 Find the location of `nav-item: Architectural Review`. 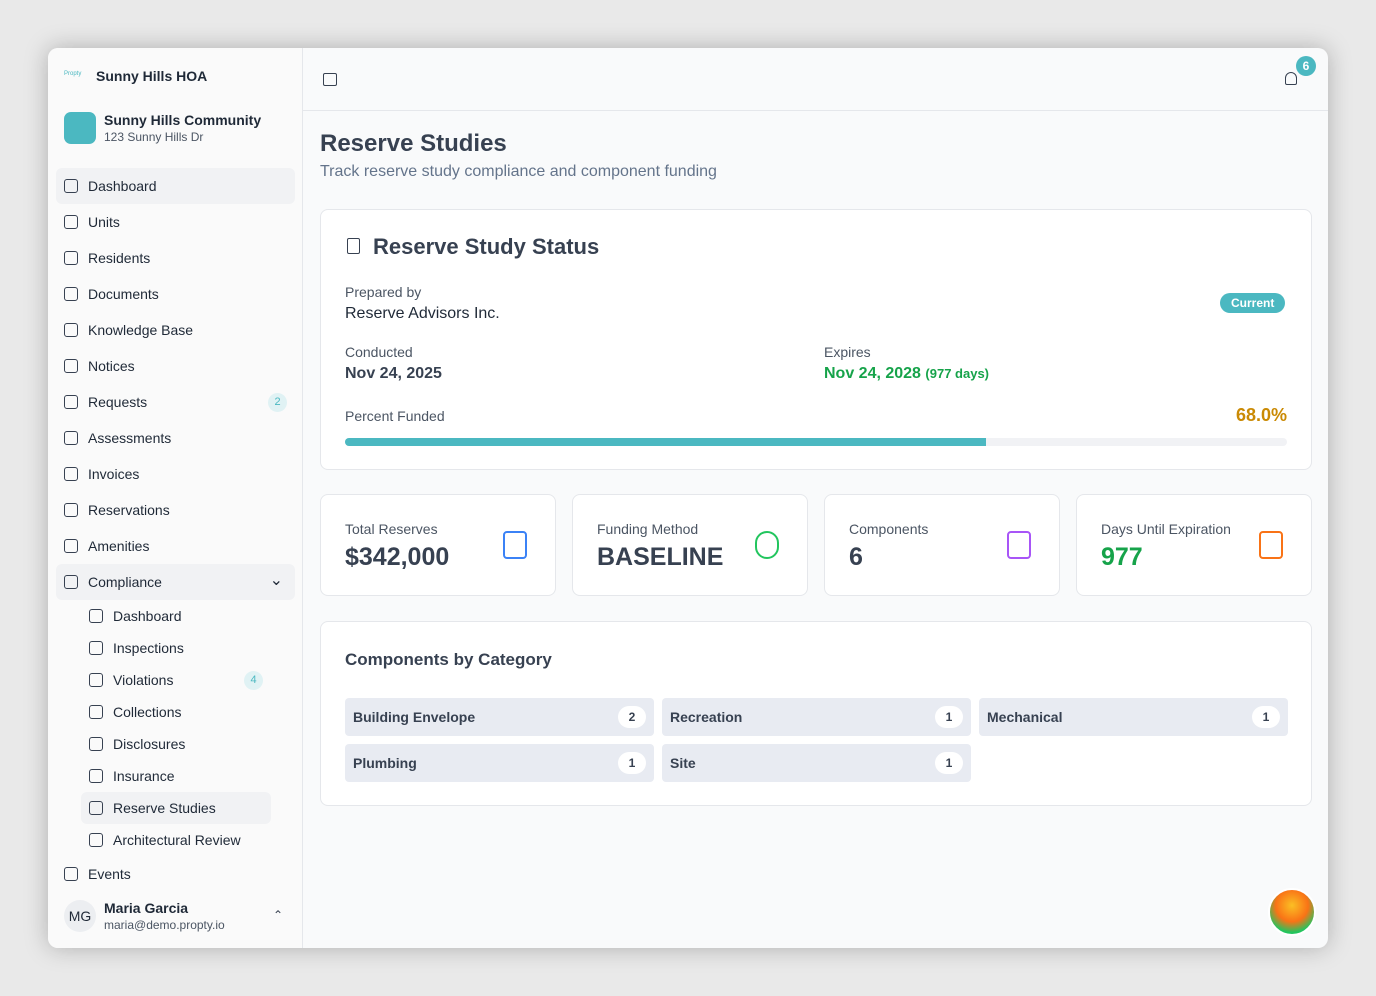

nav-item: Architectural Review is located at coordinates (176, 840).